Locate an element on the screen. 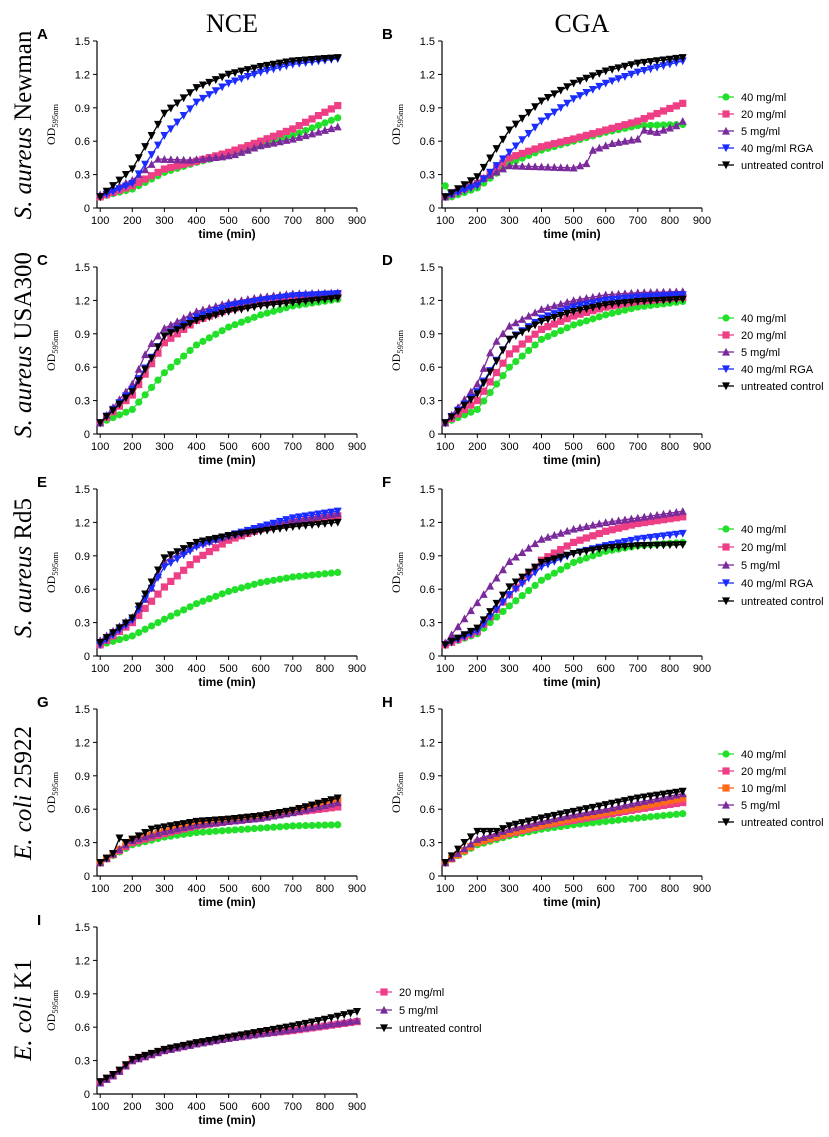  y-tick-label: 1.2 is located at coordinates (427, 301).